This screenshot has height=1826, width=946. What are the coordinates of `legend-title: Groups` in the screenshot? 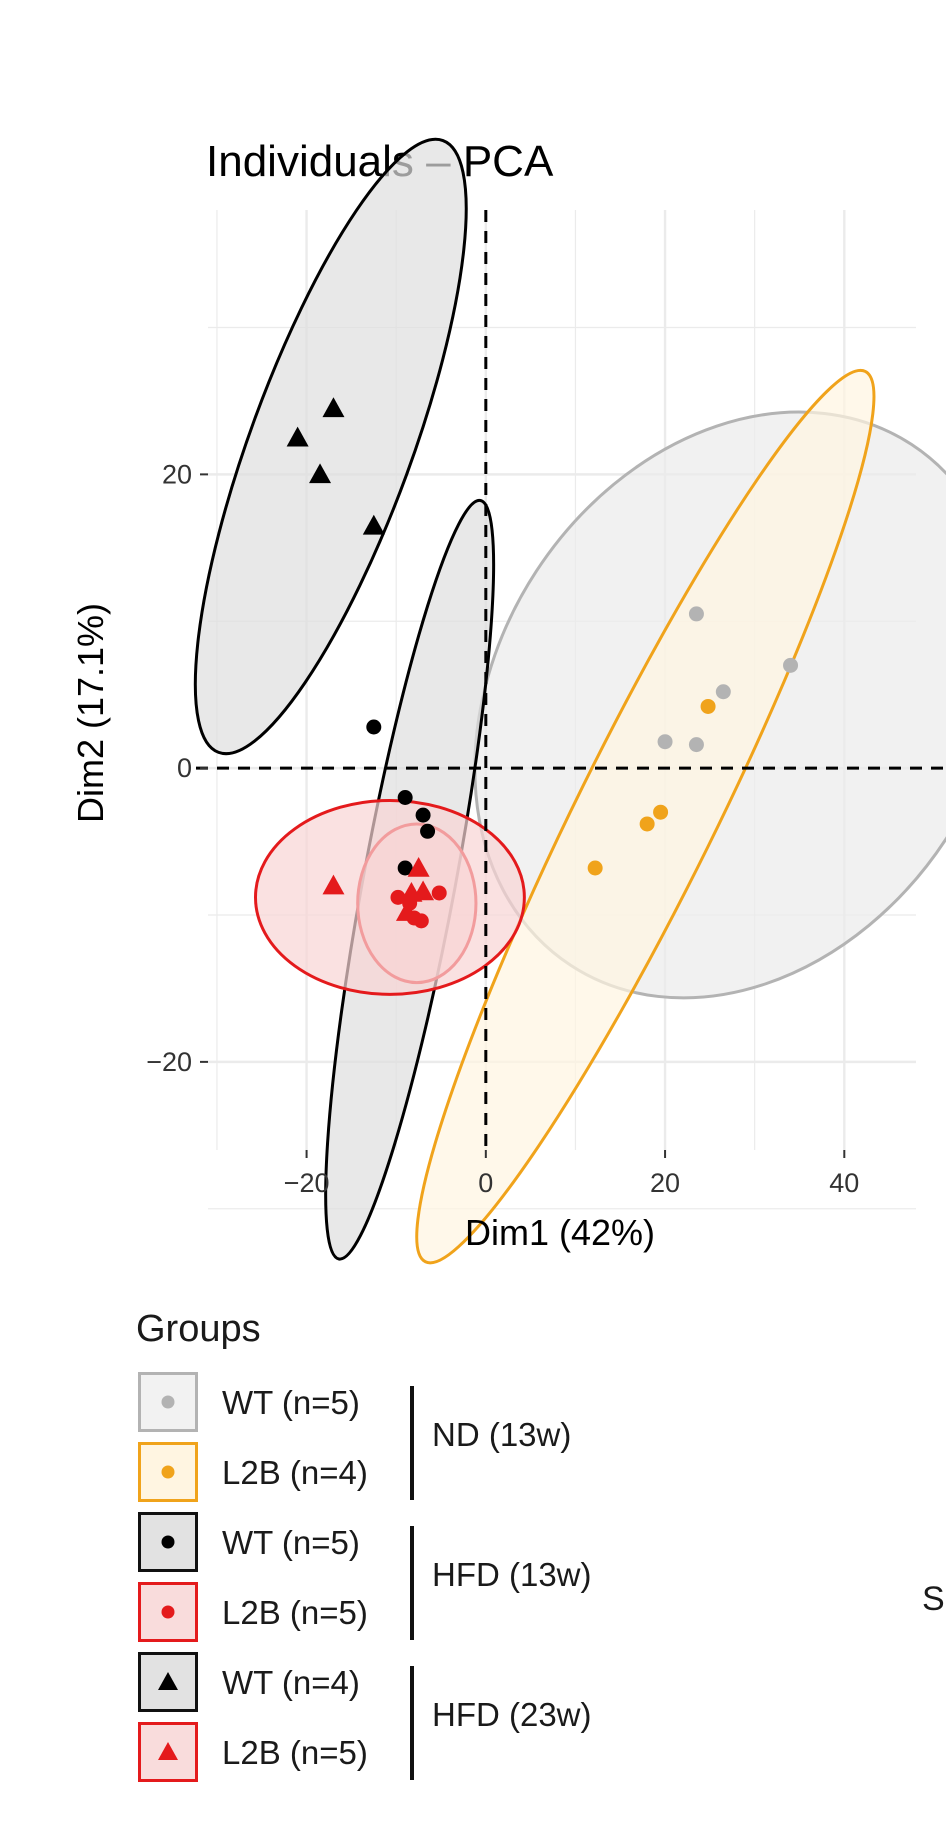 It's located at (198, 1329).